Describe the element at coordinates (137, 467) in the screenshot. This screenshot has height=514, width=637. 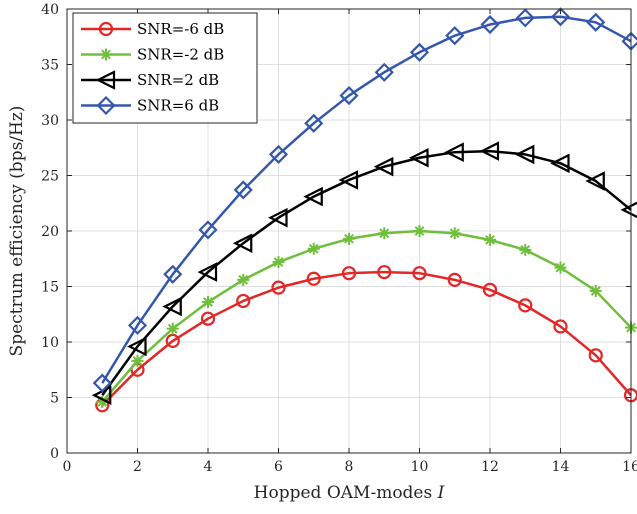
I see `x-tick-label: 2` at that location.